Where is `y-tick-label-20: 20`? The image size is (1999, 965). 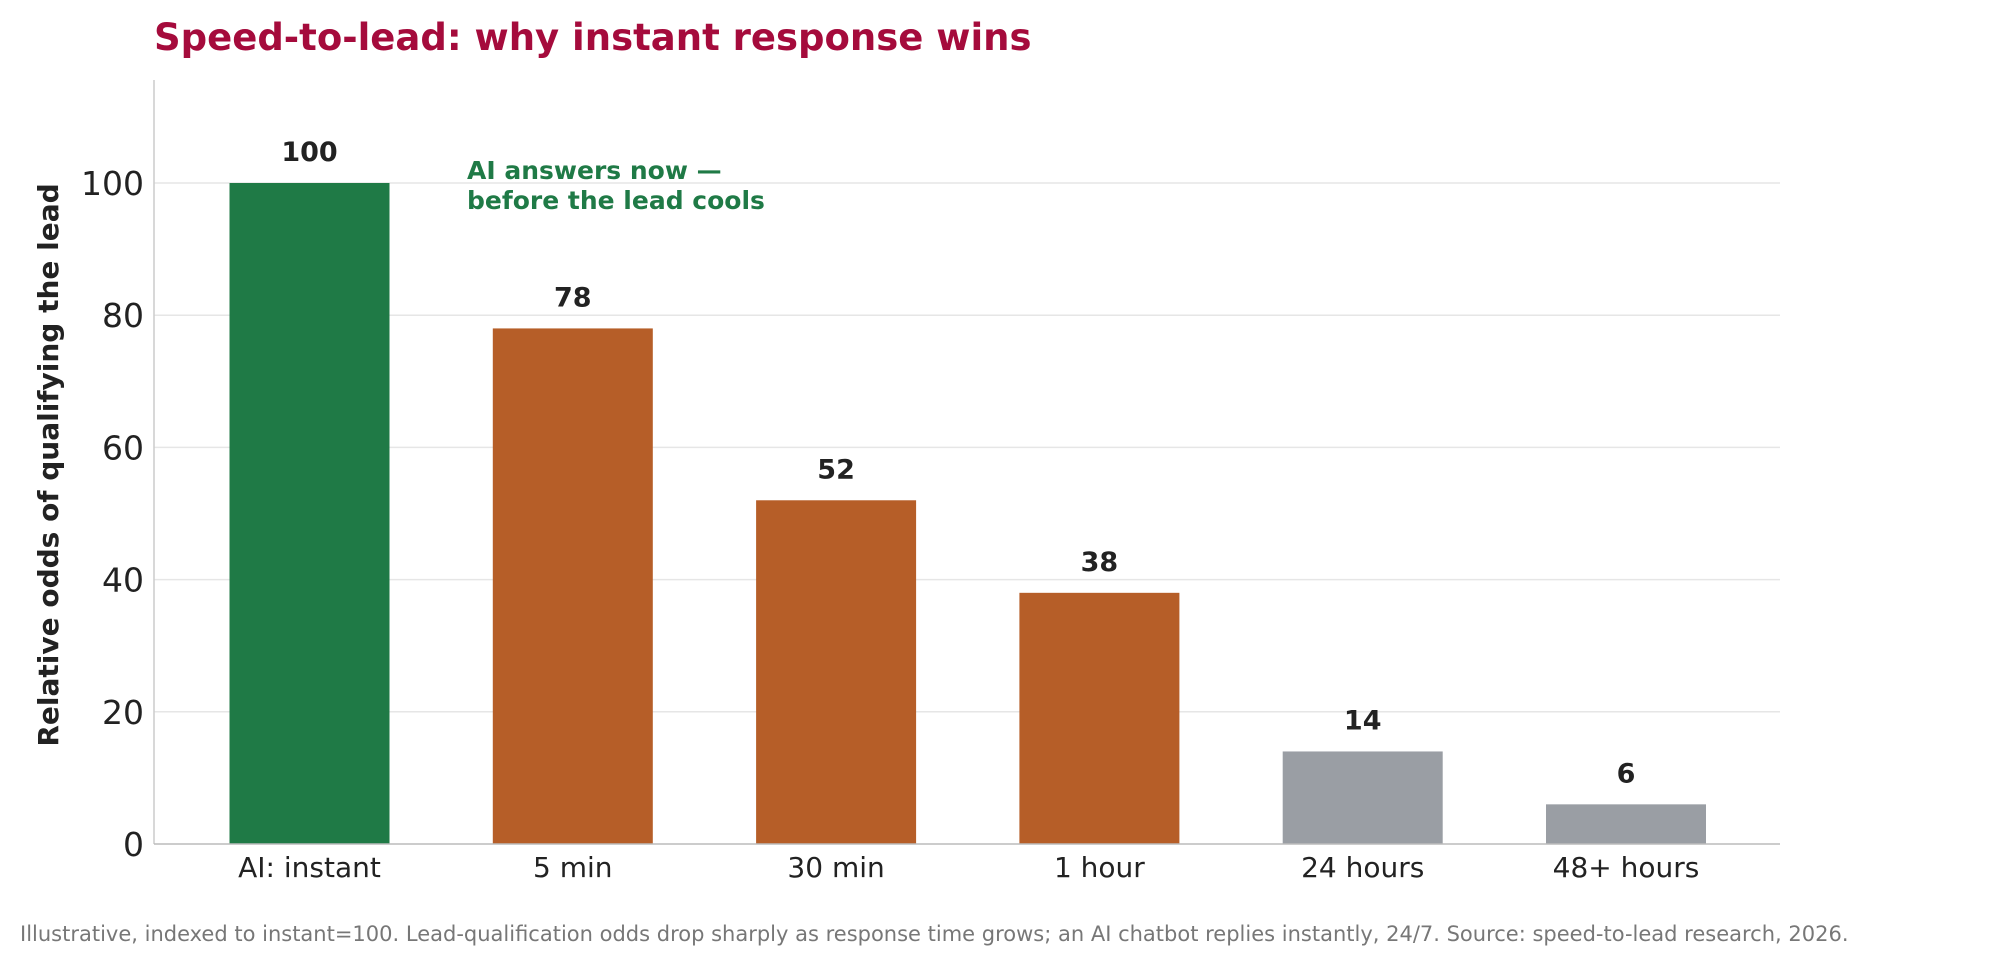
y-tick-label-20: 20 is located at coordinates (123, 712).